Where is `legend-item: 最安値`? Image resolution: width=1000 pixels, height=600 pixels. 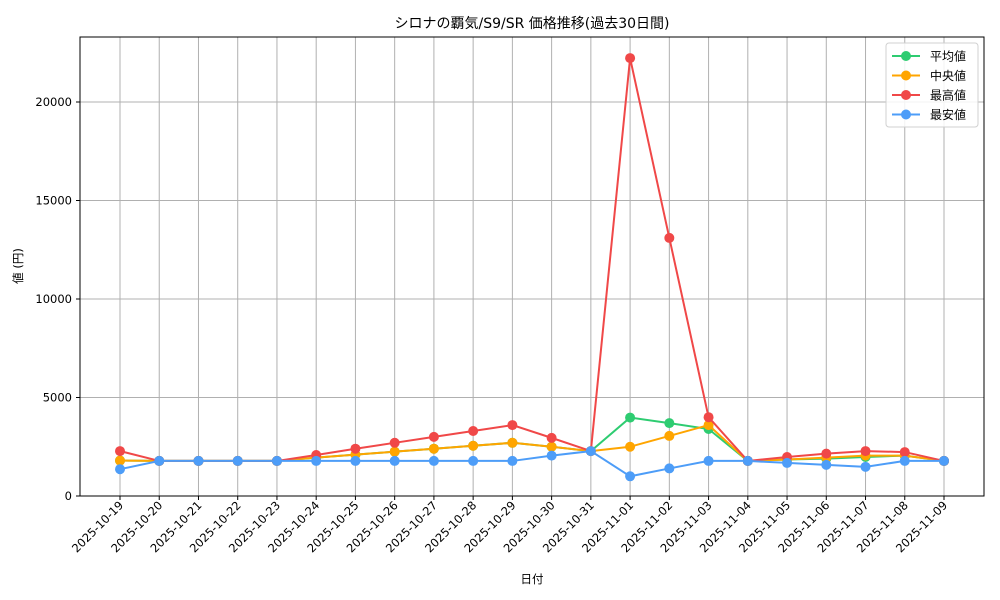 legend-item: 最安値 is located at coordinates (929, 114).